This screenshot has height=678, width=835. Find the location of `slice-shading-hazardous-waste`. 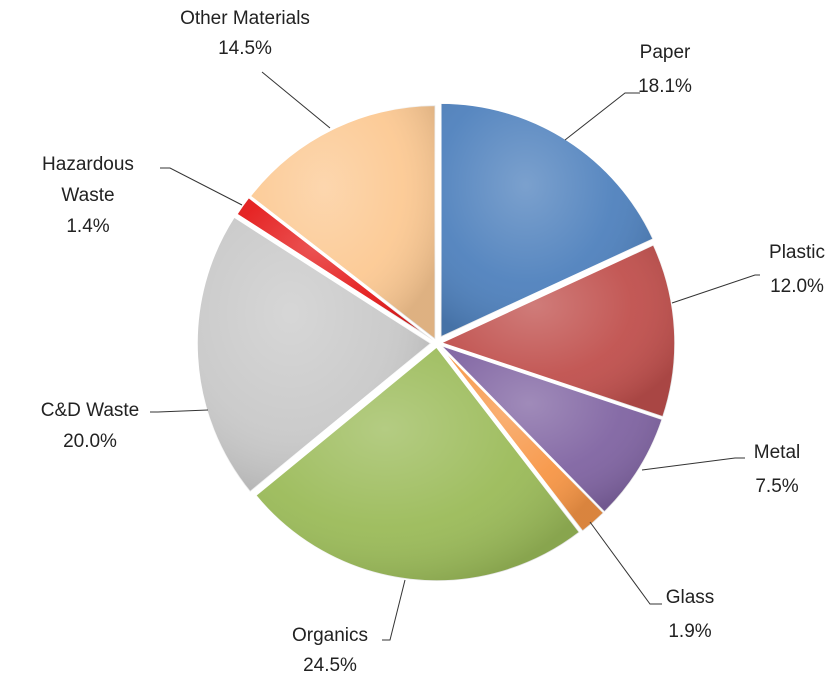

slice-shading-hazardous-waste is located at coordinates (335, 269).